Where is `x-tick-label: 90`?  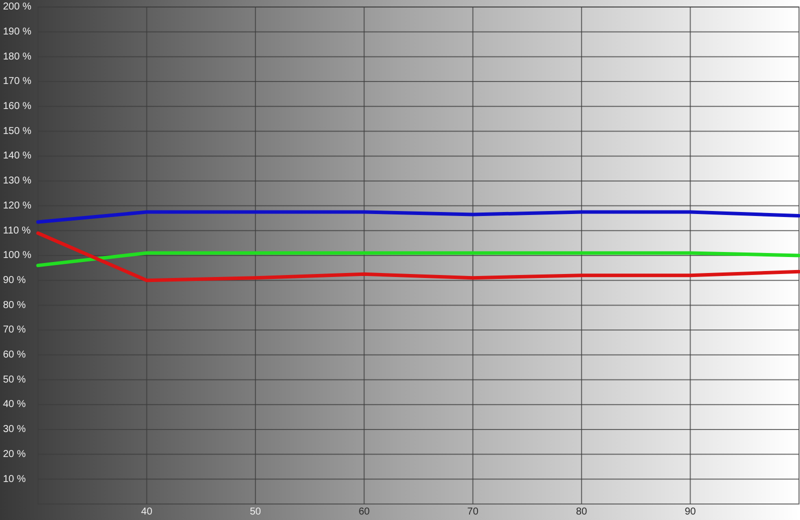
x-tick-label: 90 is located at coordinates (690, 512).